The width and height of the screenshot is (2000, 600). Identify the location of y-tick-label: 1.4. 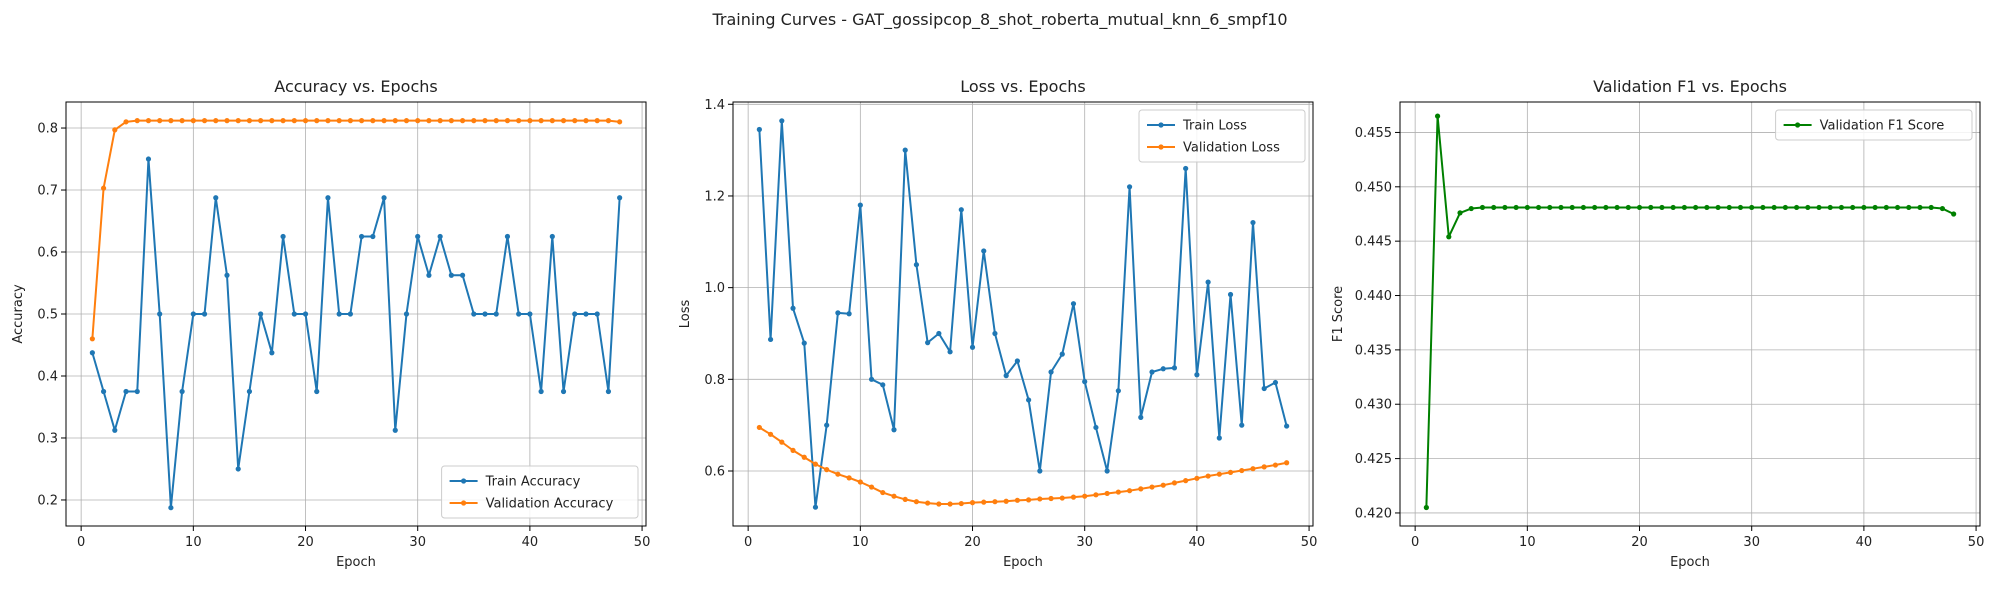
(714, 105).